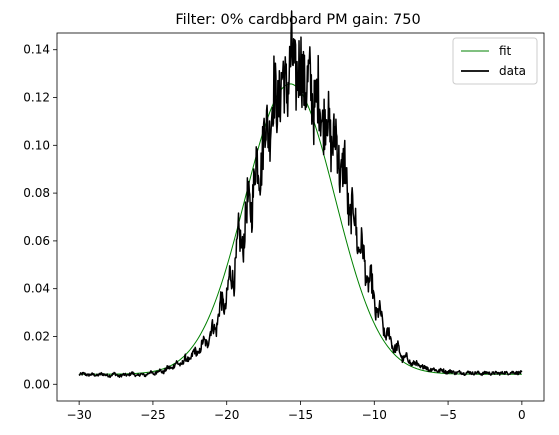 The height and width of the screenshot is (435, 559). Describe the element at coordinates (374, 415) in the screenshot. I see `x-tick-label: −10` at that location.